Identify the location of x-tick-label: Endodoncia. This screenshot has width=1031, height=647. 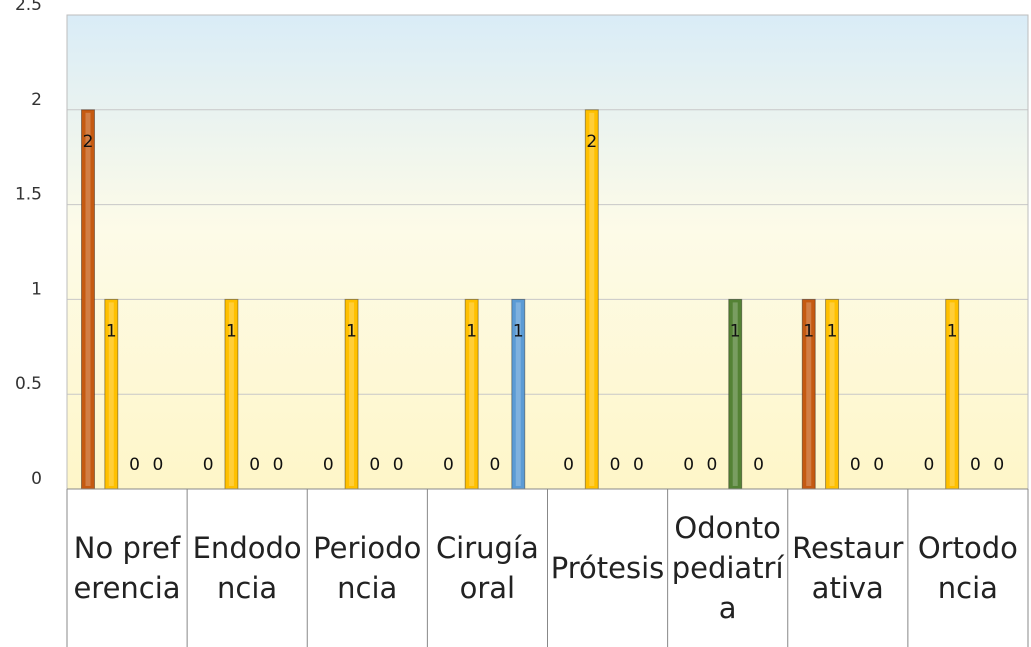
(247, 568).